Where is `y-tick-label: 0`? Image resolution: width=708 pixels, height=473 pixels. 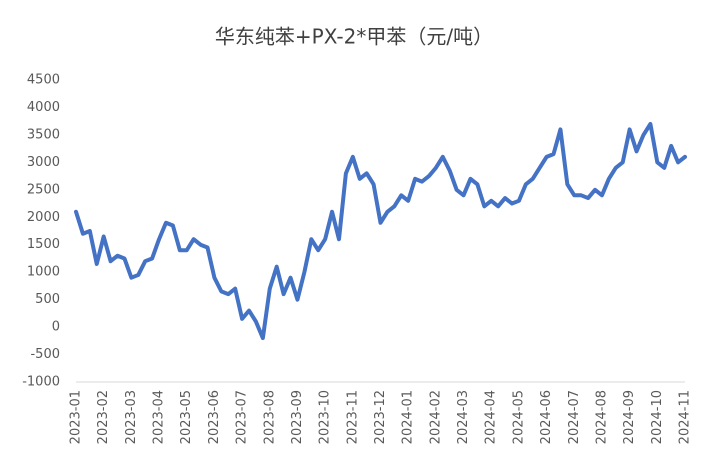 y-tick-label: 0 is located at coordinates (56, 327).